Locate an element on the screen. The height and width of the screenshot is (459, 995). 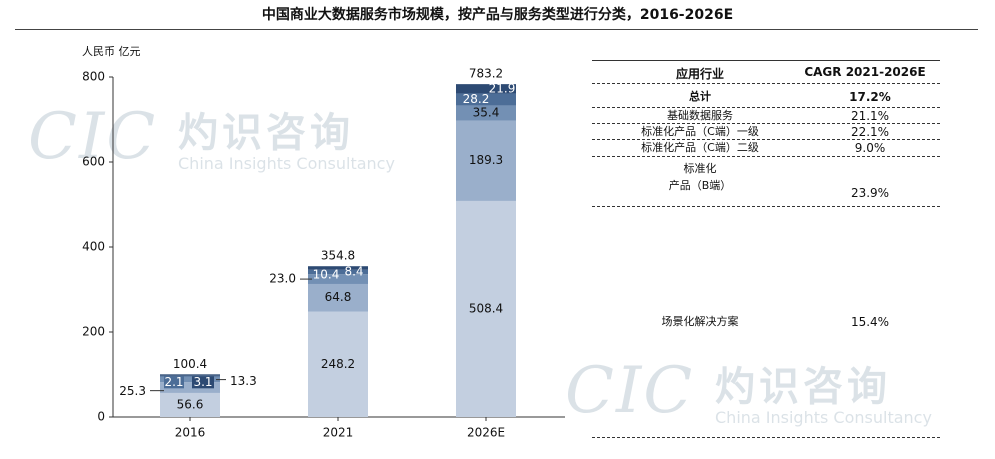
data-label: 23.0 is located at coordinates (282, 279).